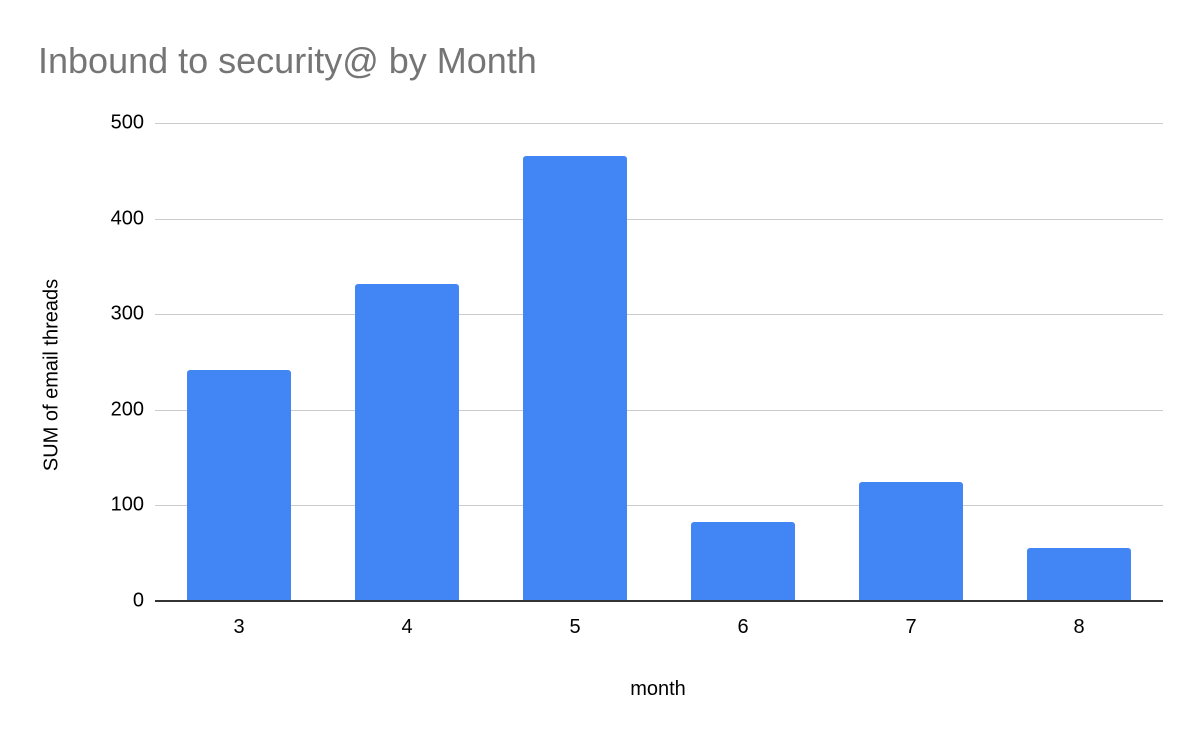 The height and width of the screenshot is (742, 1200). What do you see at coordinates (127, 504) in the screenshot?
I see `y-tick-label: 100` at bounding box center [127, 504].